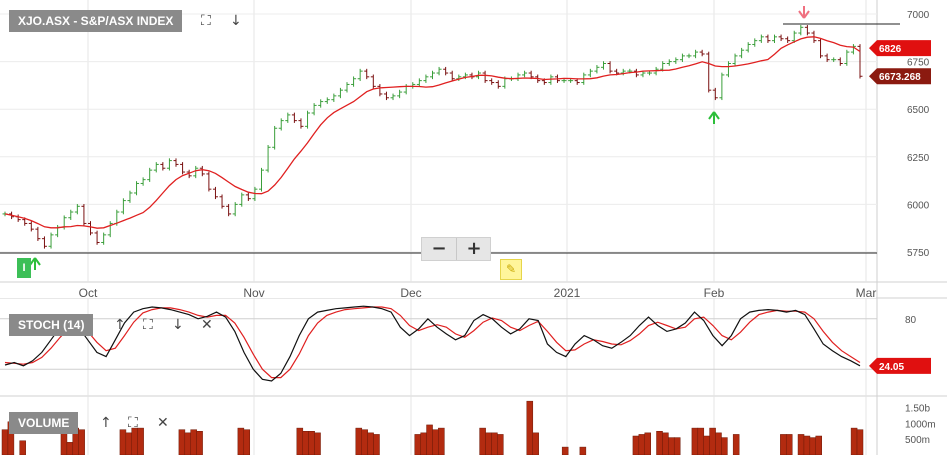 The height and width of the screenshot is (455, 947). I want to click on volume-tick-label: 1.50b, so click(917, 409).